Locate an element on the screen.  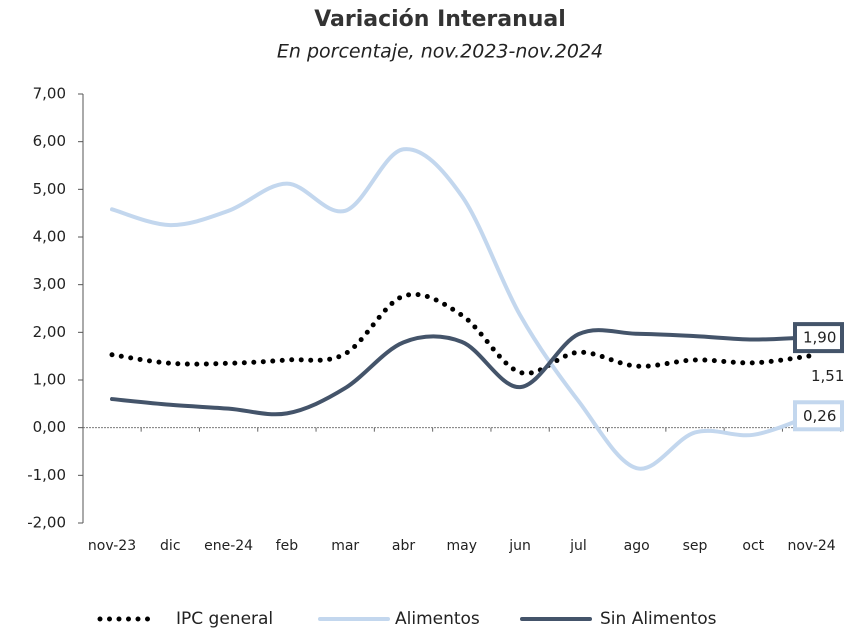
value-label: 1,90 is located at coordinates (819, 338).